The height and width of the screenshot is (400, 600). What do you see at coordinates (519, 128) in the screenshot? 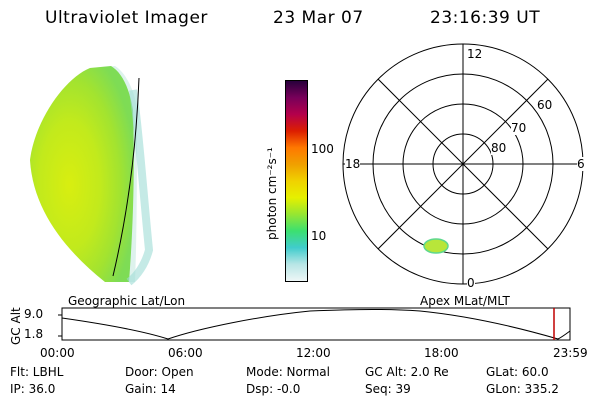
I see `lat-label-70: 70` at bounding box center [519, 128].